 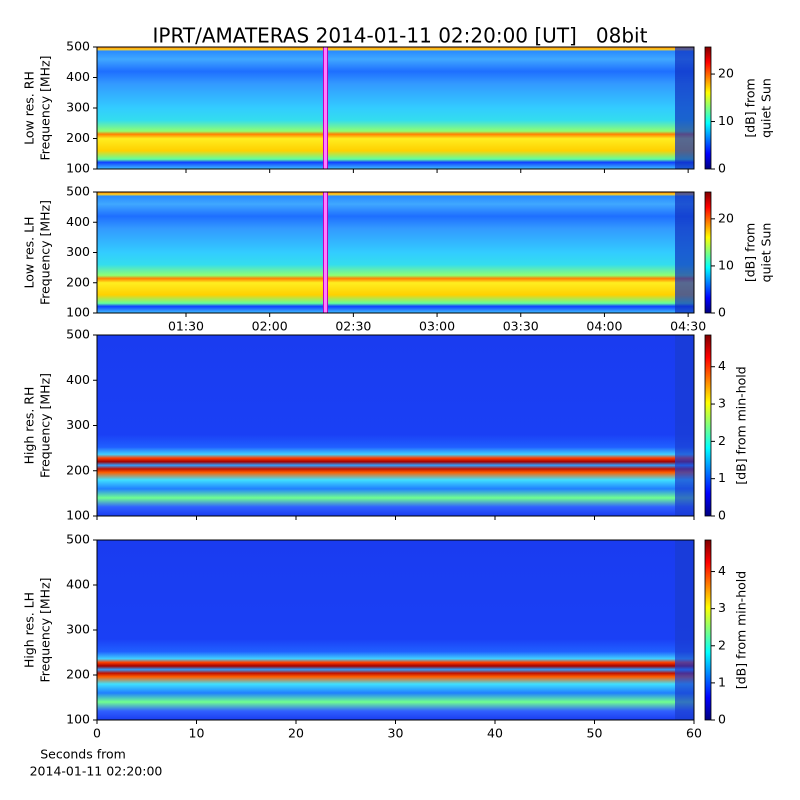 I want to click on y-axis-label: Low res. LH, so click(x=29, y=253).